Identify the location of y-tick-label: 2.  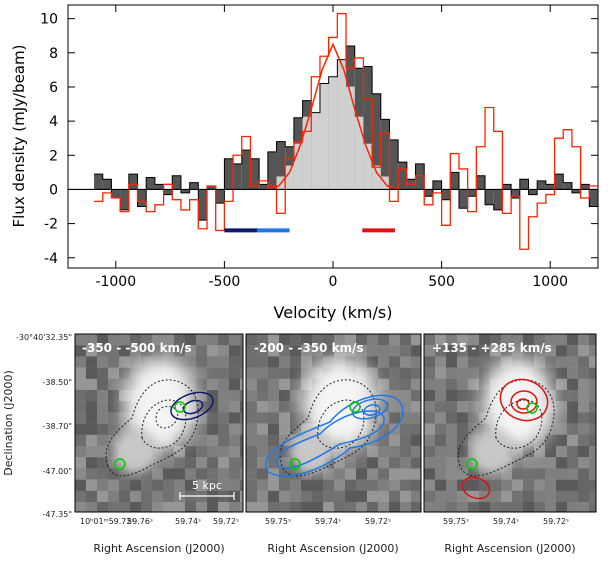
(53, 156).